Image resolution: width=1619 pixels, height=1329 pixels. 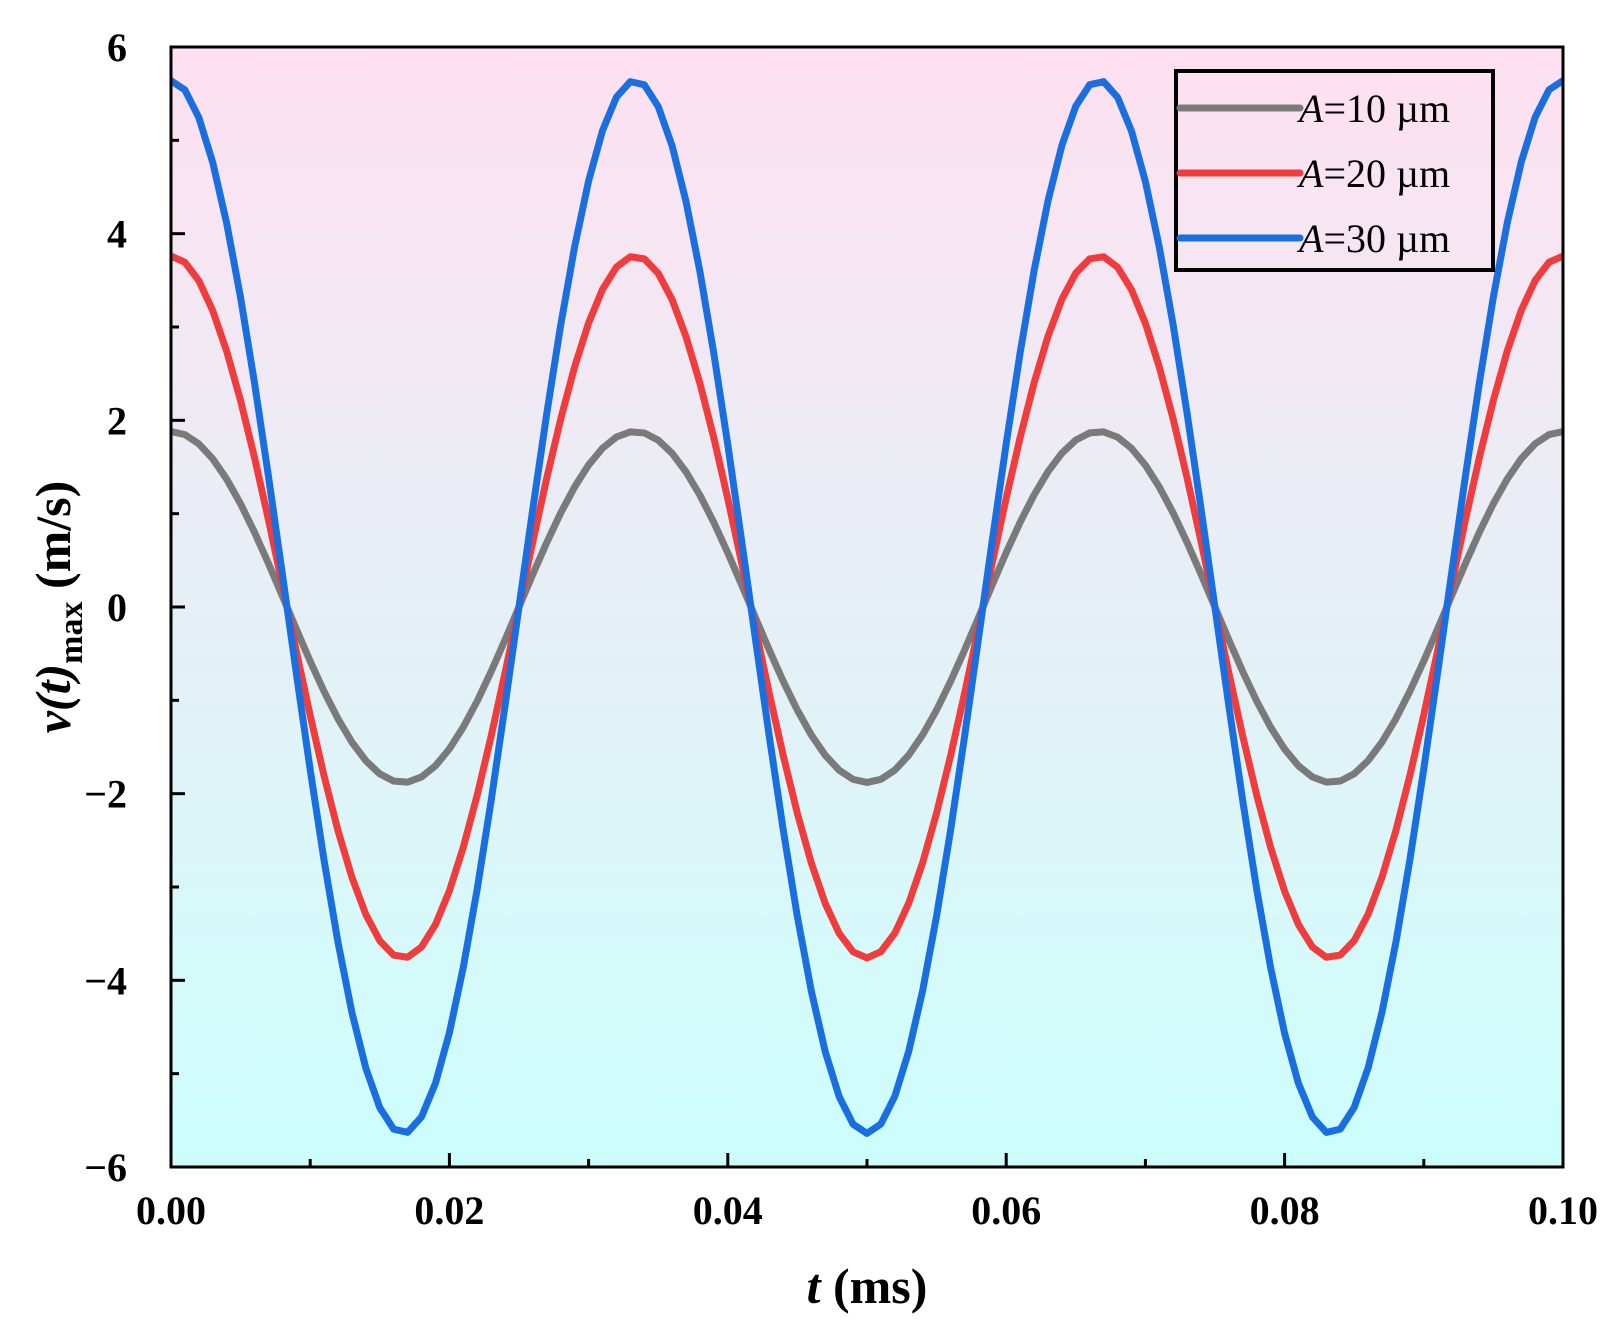 I want to click on y-tick-label: −6, so click(x=105, y=1167).